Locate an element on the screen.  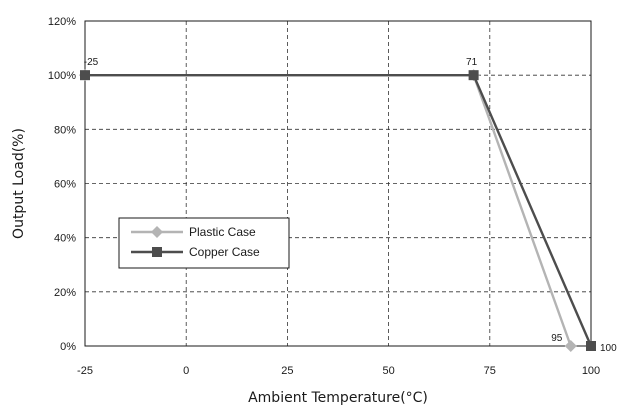
legend-box is located at coordinates (204, 243).